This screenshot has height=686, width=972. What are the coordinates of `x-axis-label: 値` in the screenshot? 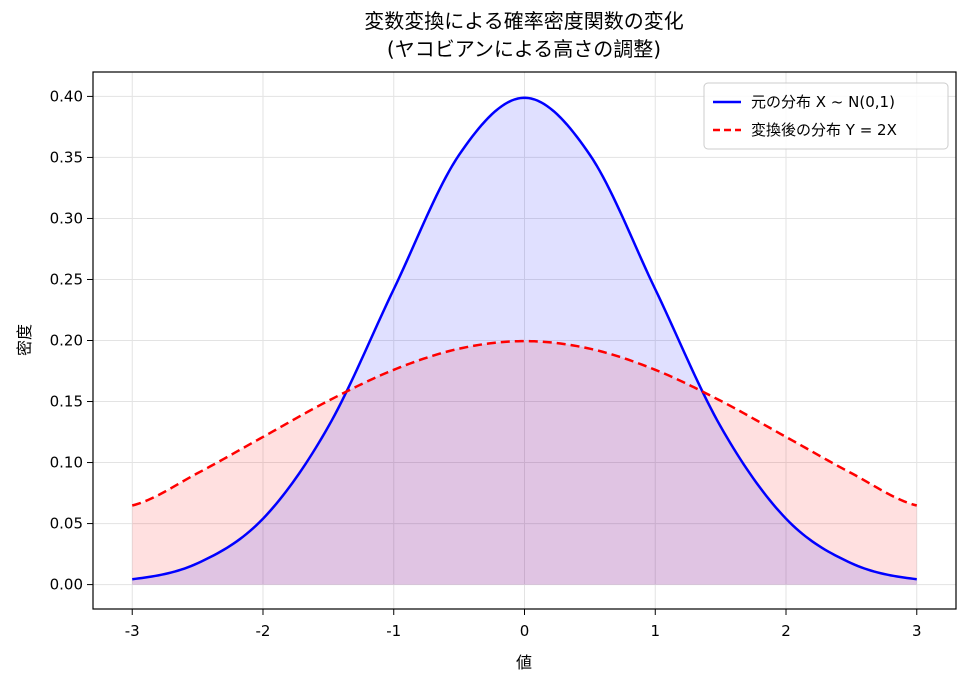 It's located at (524, 662).